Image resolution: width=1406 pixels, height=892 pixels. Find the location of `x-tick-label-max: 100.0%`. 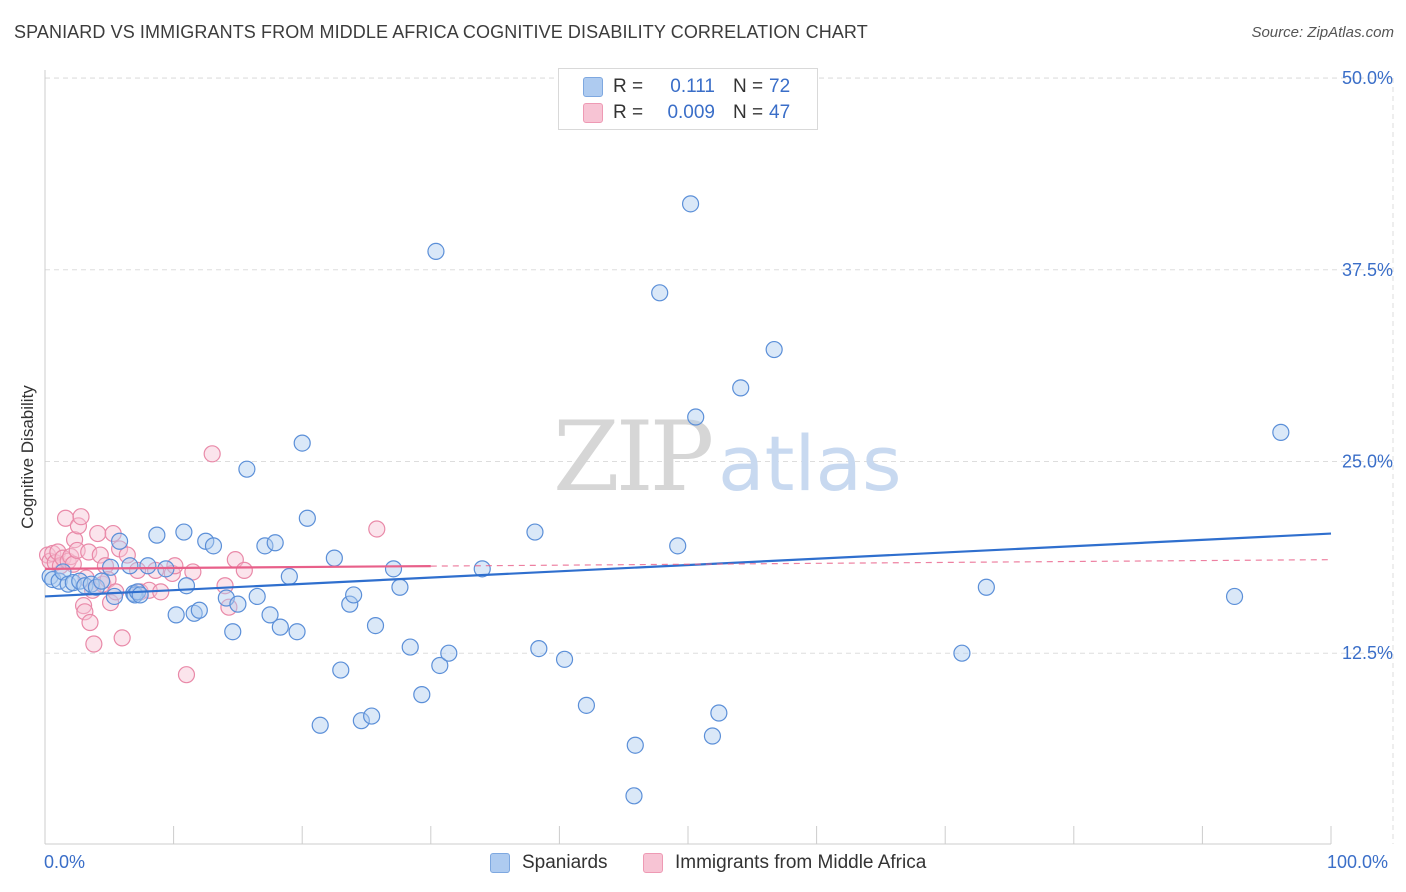

x-tick-label-max: 100.0% is located at coordinates (1358, 862).